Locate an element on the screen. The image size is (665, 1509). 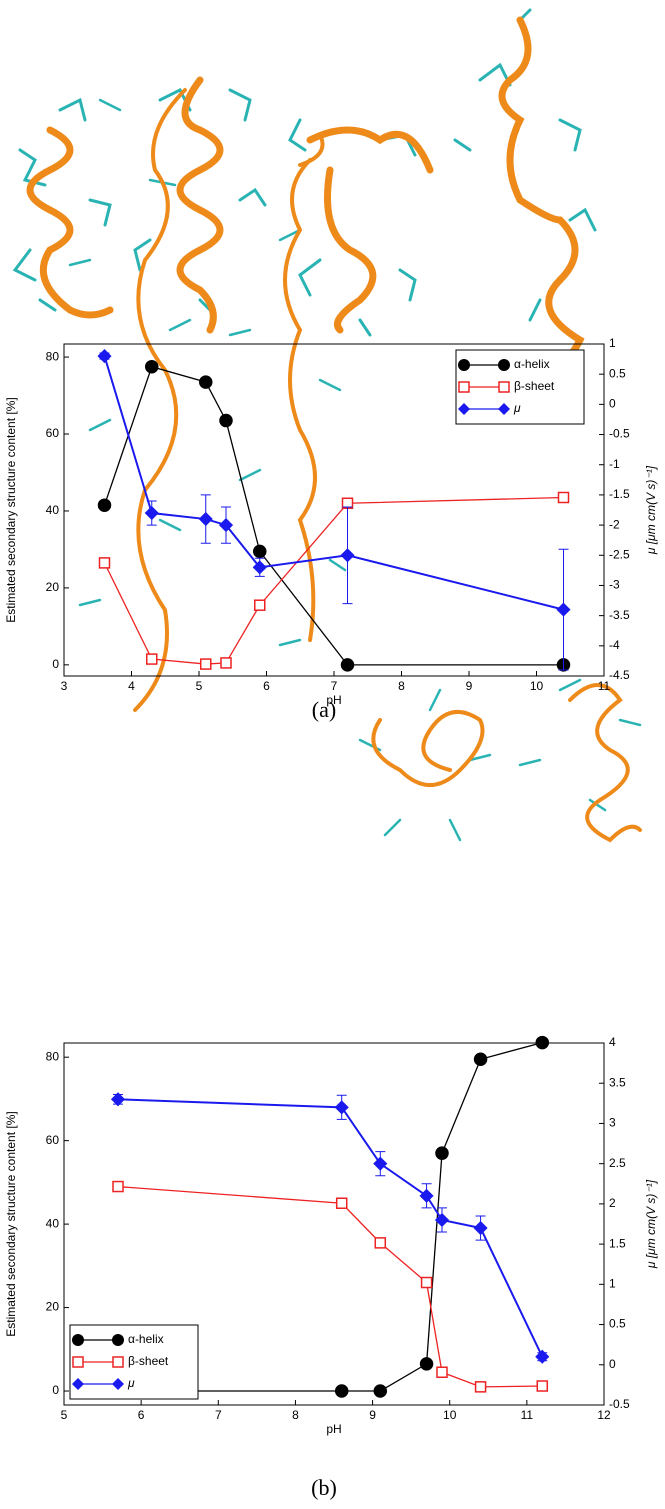
y2-tick-label: -0.5 is located at coordinates (619, 1404).